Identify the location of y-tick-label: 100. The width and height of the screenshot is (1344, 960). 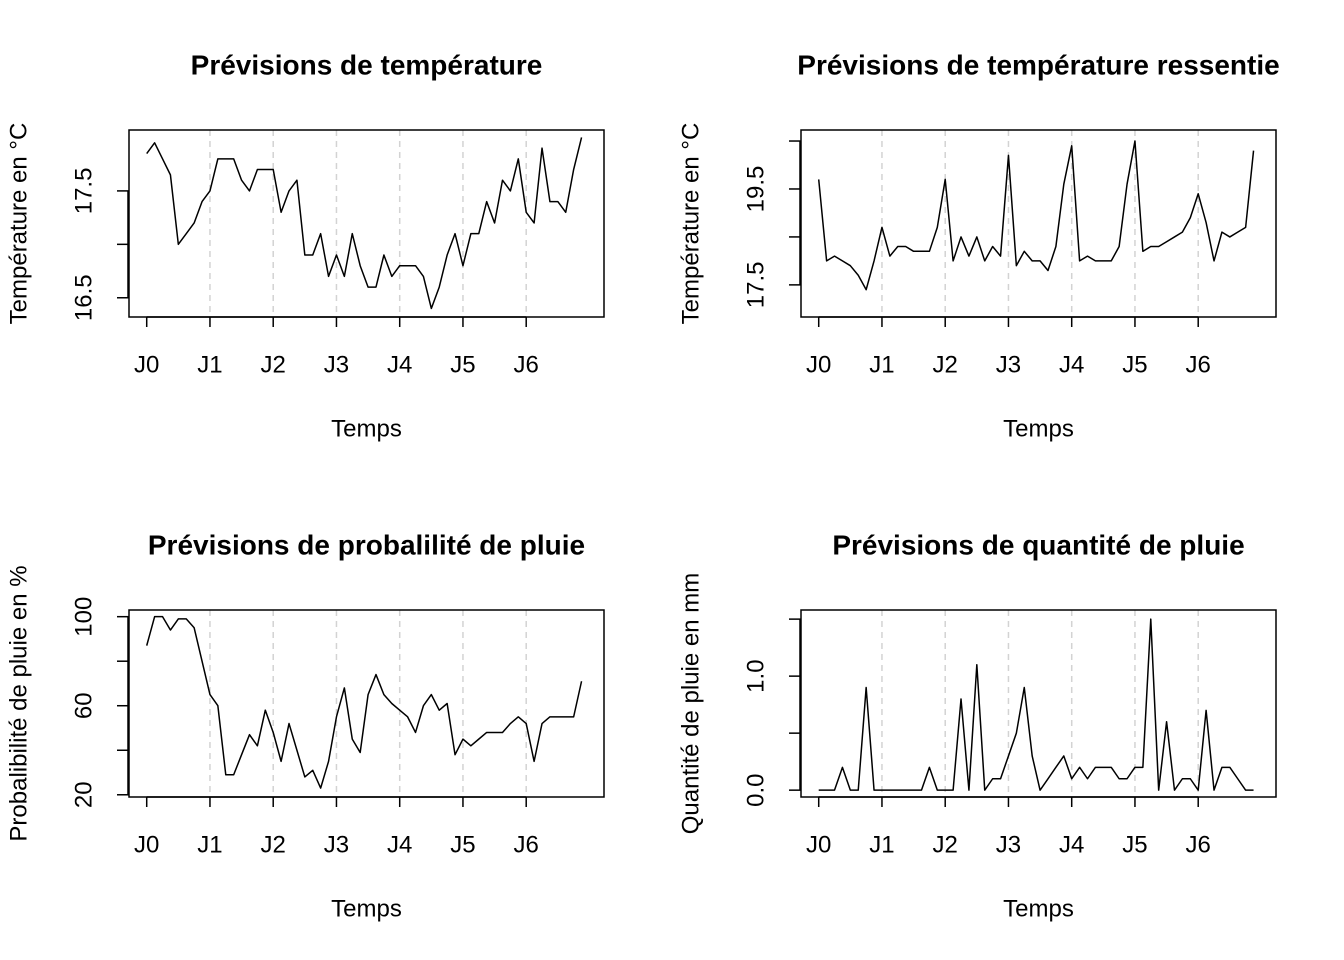
(83, 617).